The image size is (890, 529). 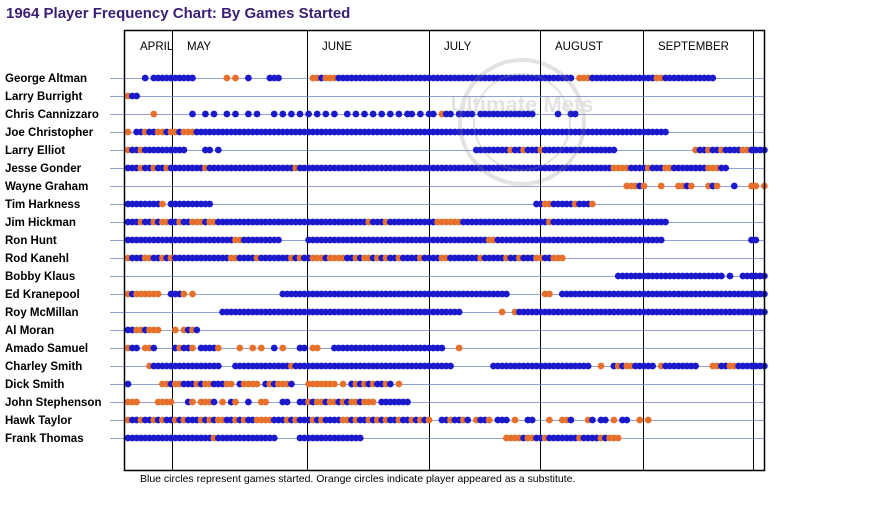 I want to click on month-label: SEPTEMBER, so click(x=693, y=47).